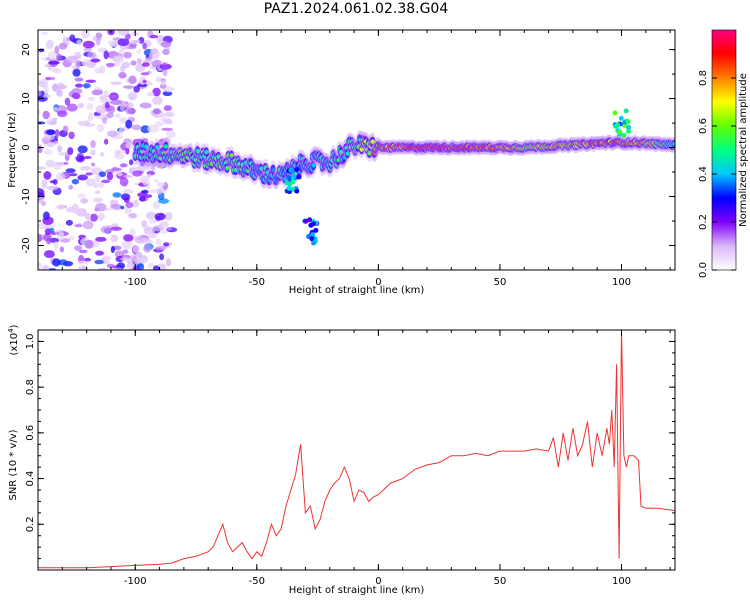 This screenshot has width=750, height=600. What do you see at coordinates (135, 282) in the screenshot?
I see `x-tick-label: -100` at bounding box center [135, 282].